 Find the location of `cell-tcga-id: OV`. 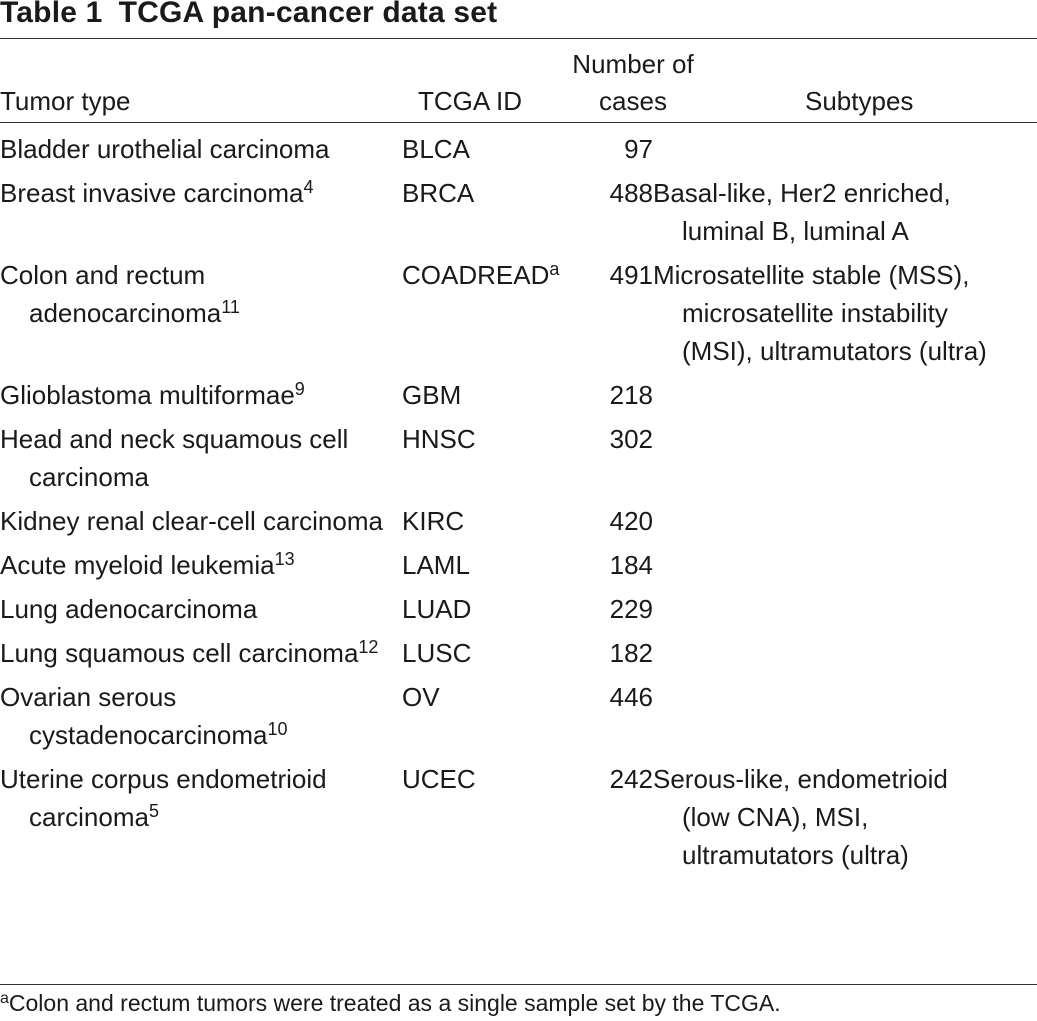

cell-tcga-id: OV is located at coordinates (486, 719).